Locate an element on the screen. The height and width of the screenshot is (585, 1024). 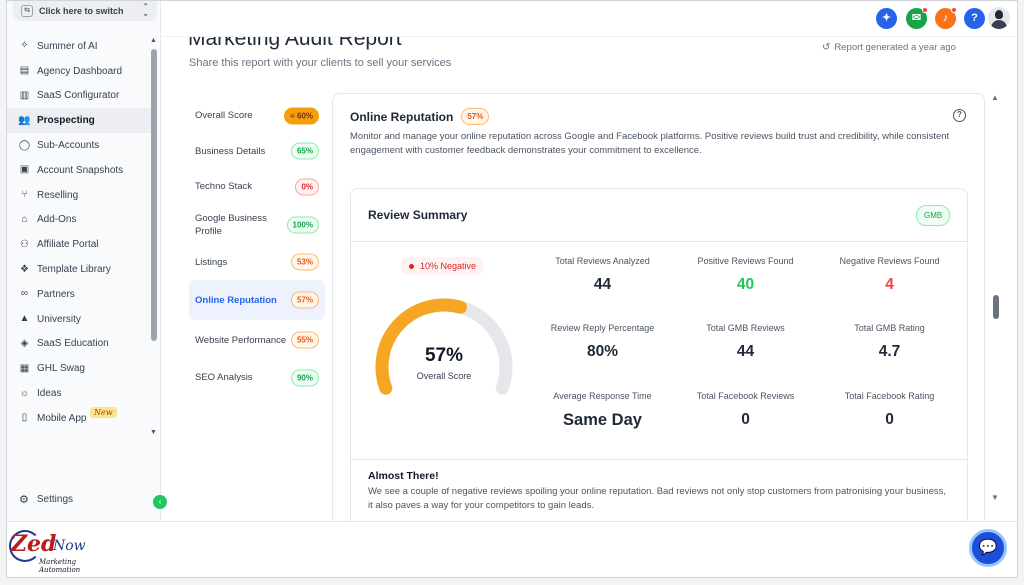
metric-total-reviews-analyzed: Total Reviews Analyzed 44 is located at coordinates (602, 275).